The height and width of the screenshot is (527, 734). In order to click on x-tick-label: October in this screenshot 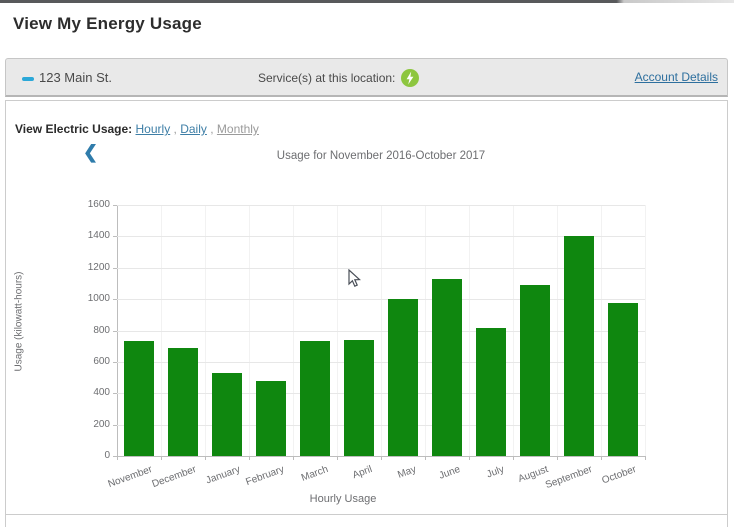, I will do `click(619, 475)`.